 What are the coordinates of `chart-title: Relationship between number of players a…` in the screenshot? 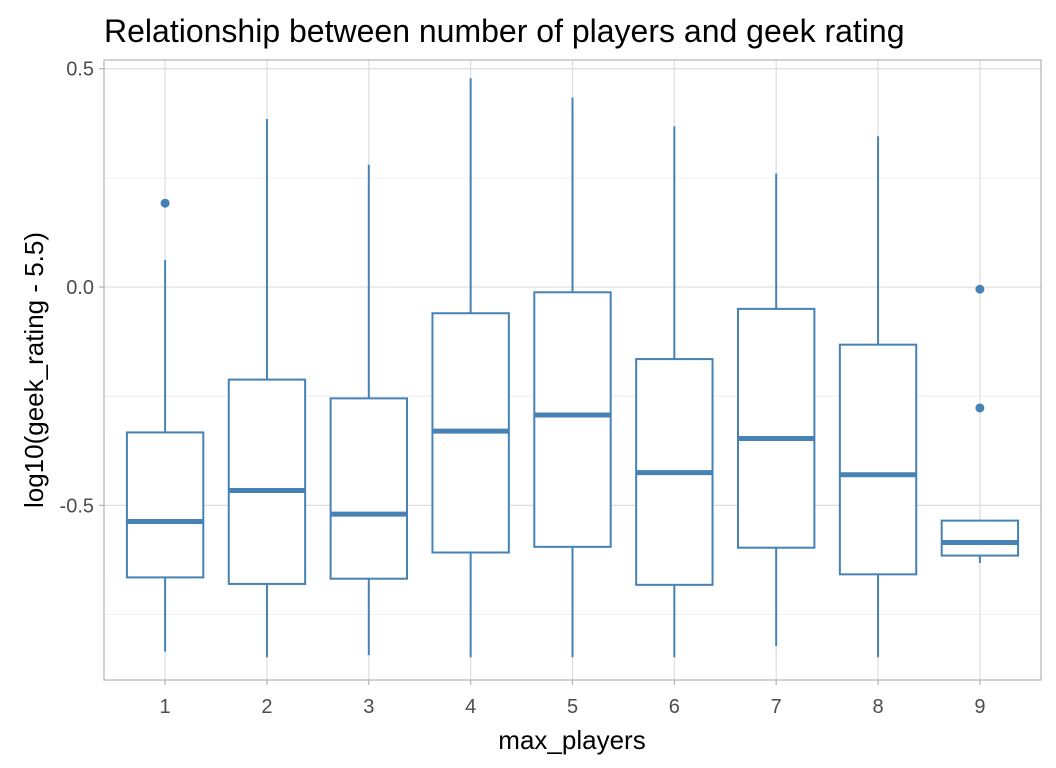 It's located at (504, 31).